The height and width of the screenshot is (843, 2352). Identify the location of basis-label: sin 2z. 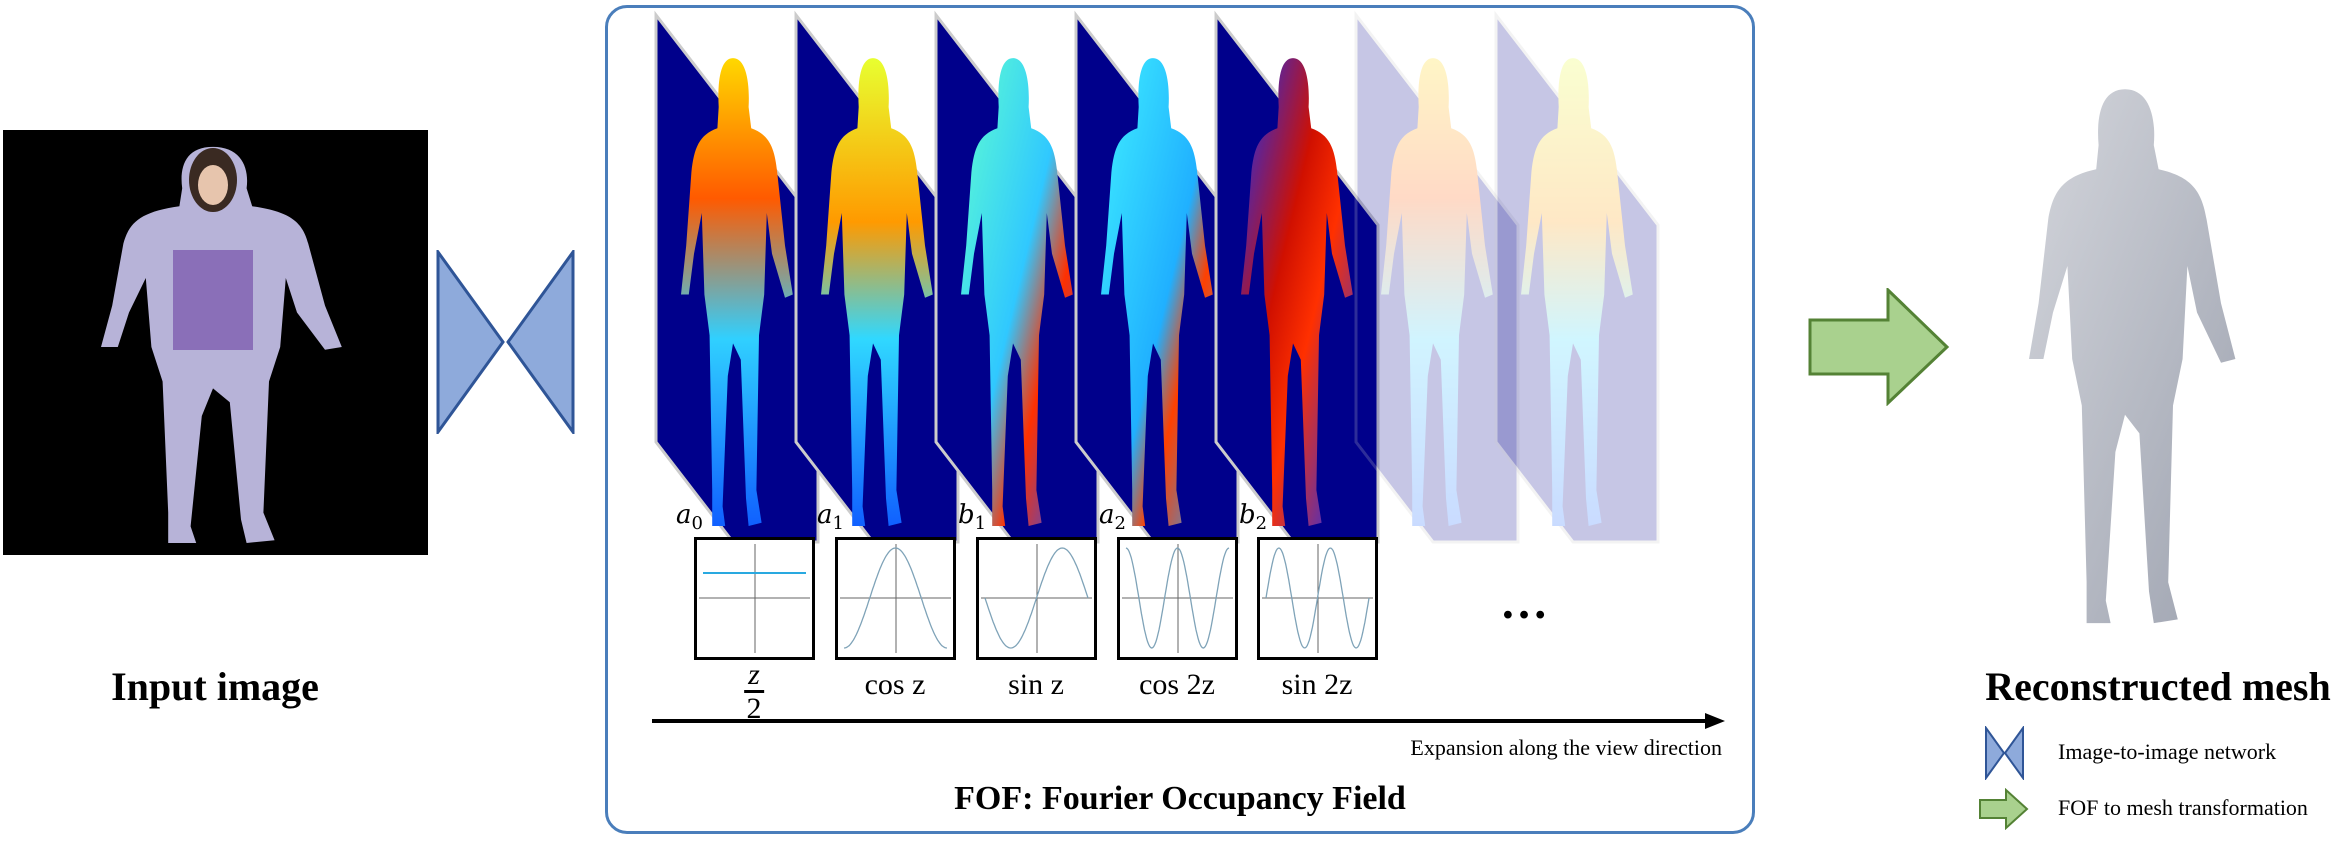
(1317, 684).